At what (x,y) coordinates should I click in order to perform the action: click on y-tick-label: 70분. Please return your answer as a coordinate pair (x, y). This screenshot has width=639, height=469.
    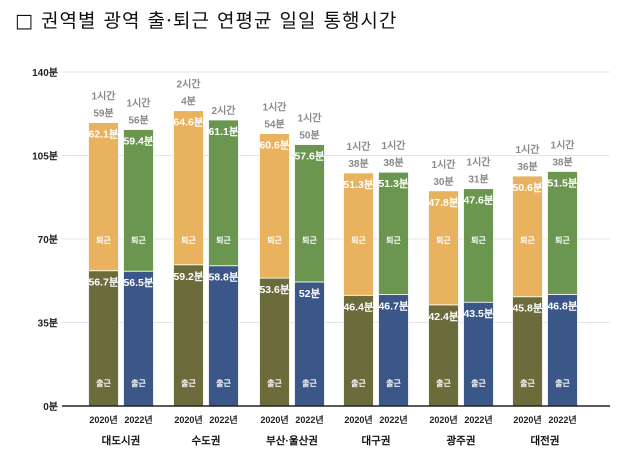
    Looking at the image, I should click on (48, 240).